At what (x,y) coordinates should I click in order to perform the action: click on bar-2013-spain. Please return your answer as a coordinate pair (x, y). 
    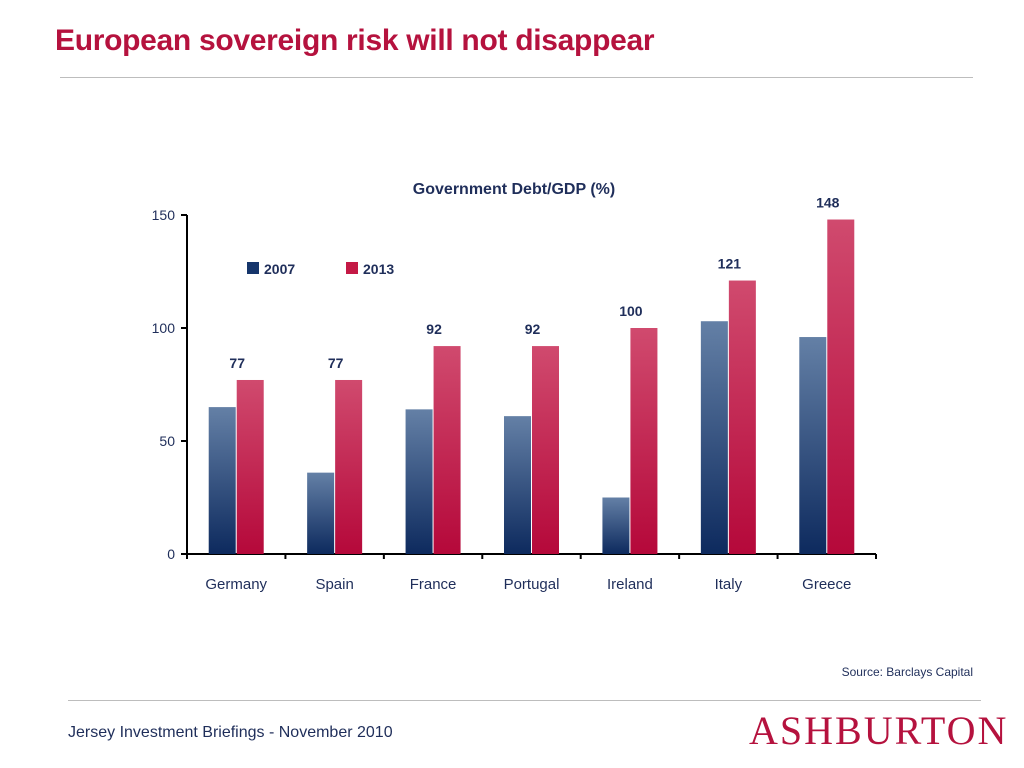
    Looking at the image, I should click on (349, 466).